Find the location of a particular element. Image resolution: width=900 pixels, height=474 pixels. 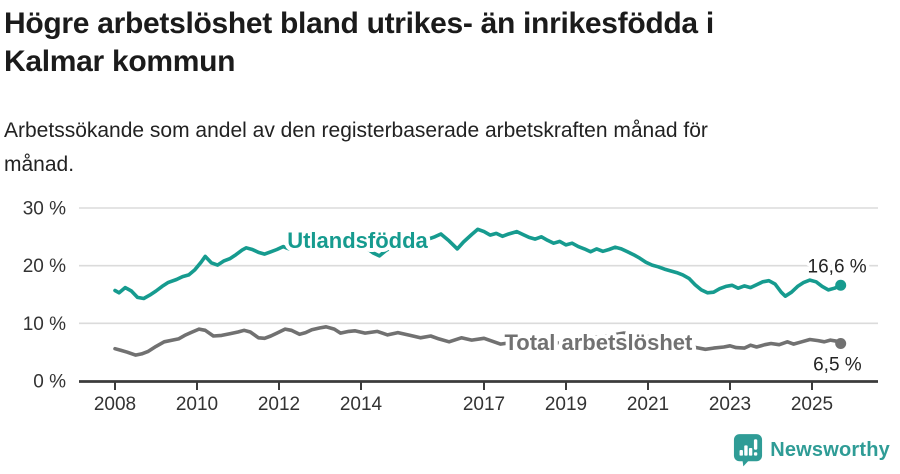

x-axis-label-2025: 2025 is located at coordinates (812, 404).